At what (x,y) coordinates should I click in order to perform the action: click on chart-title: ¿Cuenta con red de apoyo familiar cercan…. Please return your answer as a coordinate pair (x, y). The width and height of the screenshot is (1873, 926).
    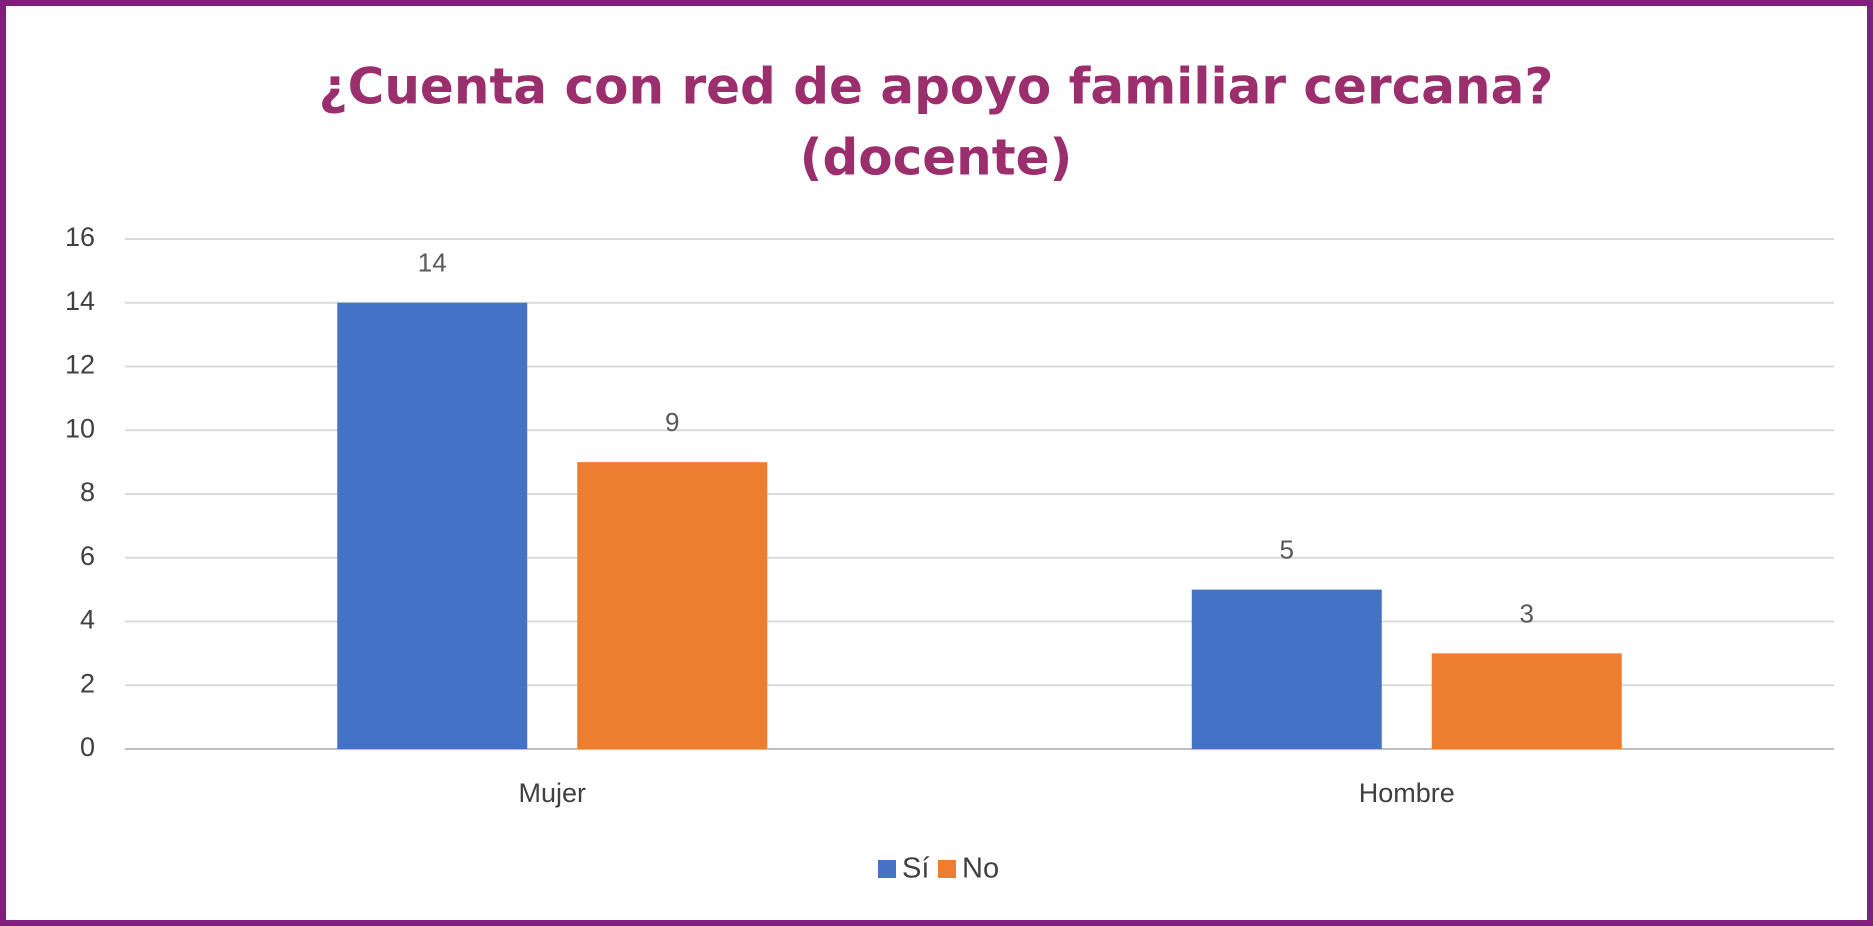
    Looking at the image, I should click on (936, 87).